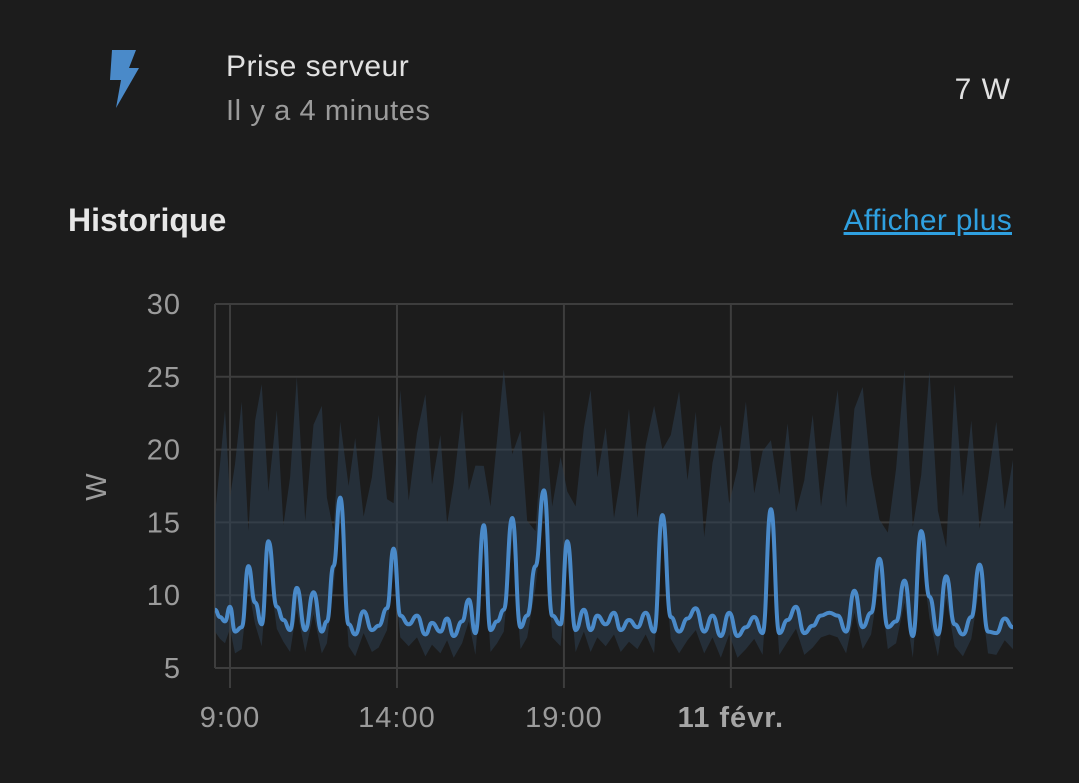 The width and height of the screenshot is (1079, 783). I want to click on y-tick-label: 20, so click(164, 451).